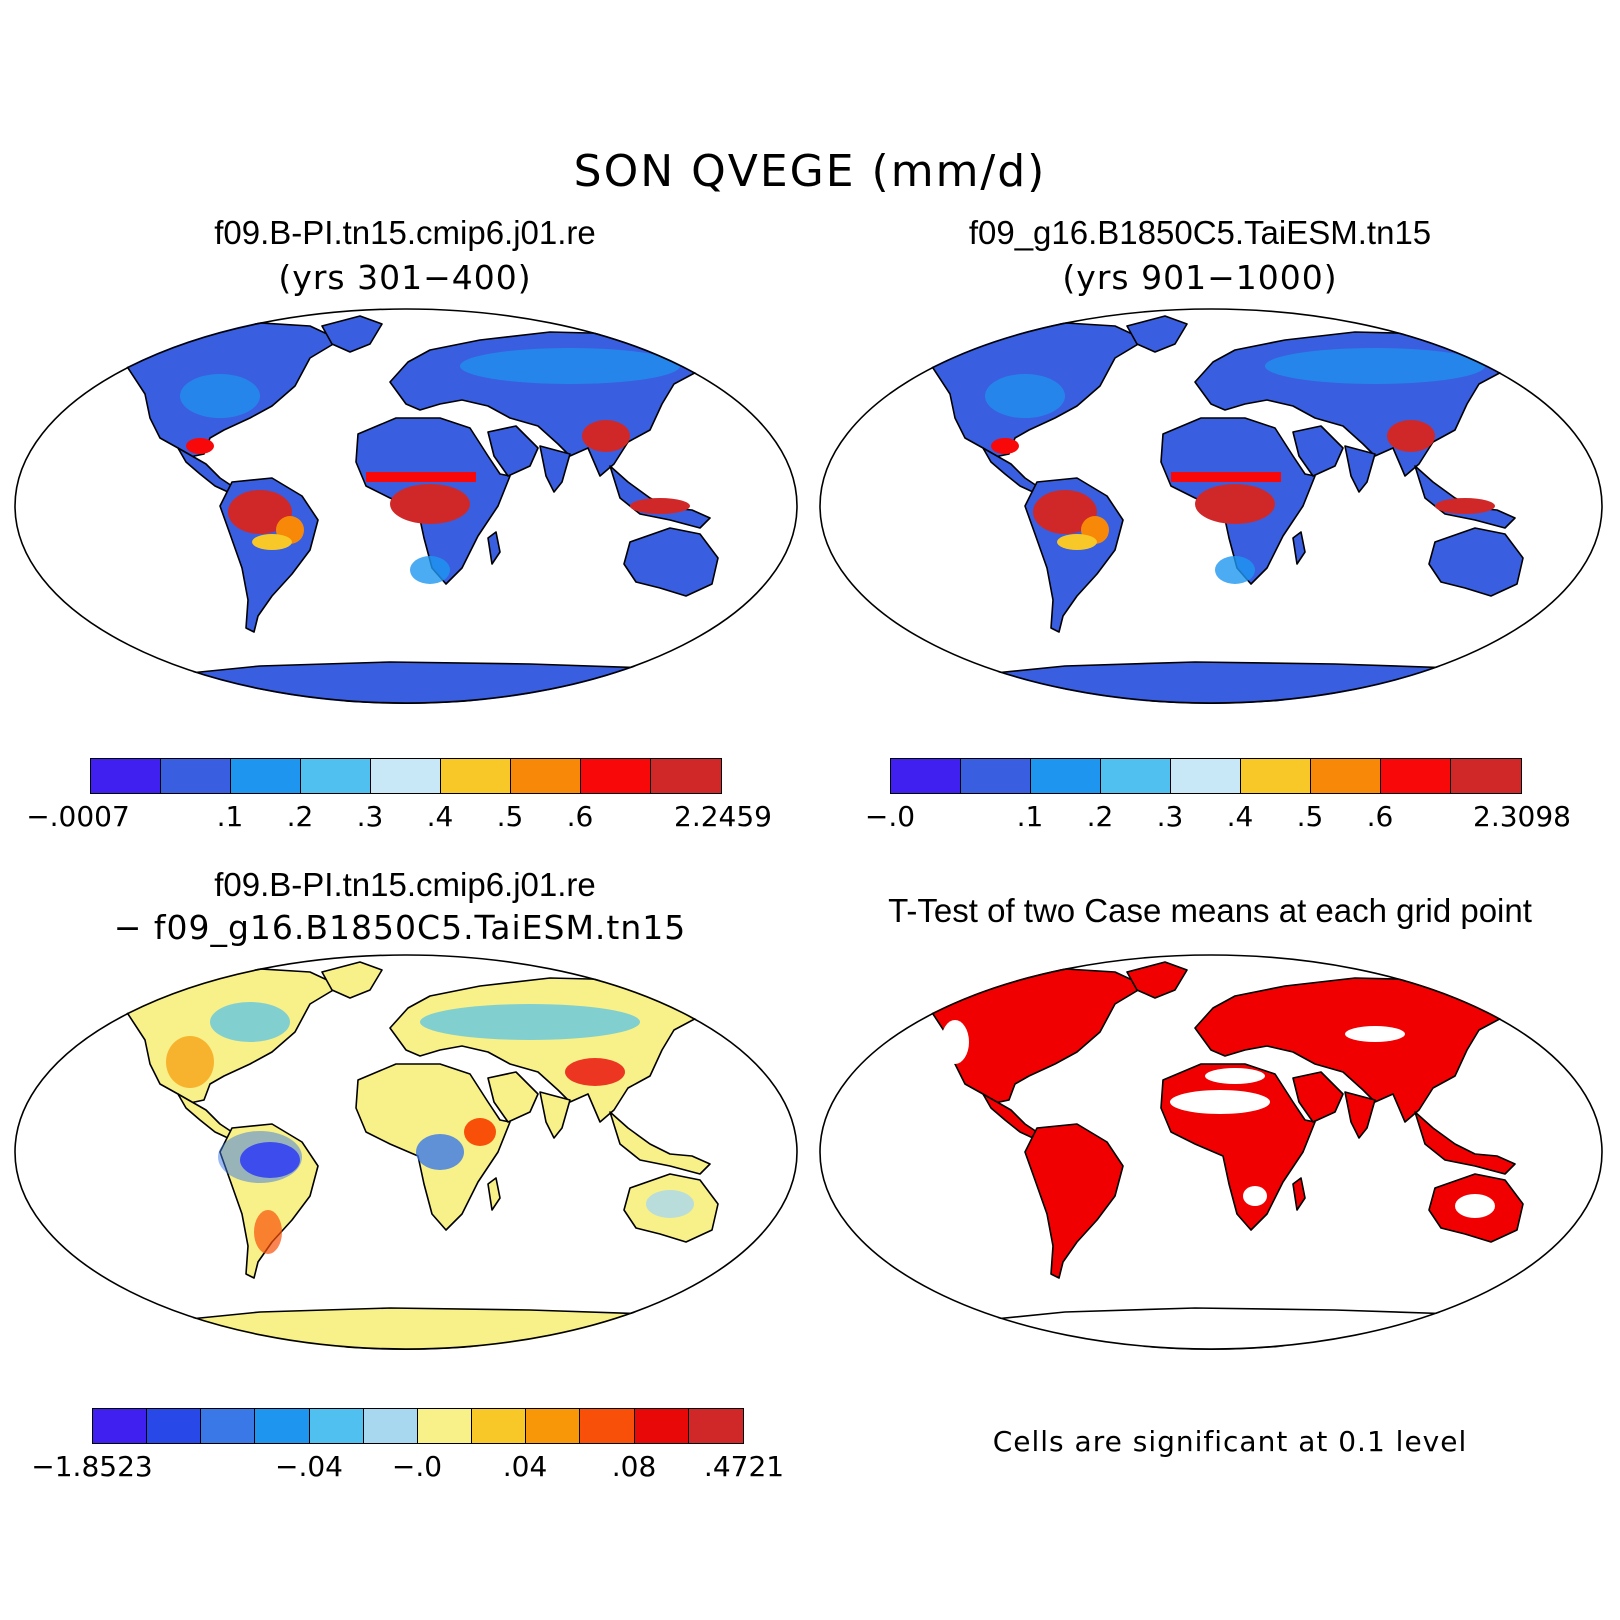 The width and height of the screenshot is (1620, 1620). What do you see at coordinates (525, 1466) in the screenshot?
I see `colorbar-tick-label: .04` at bounding box center [525, 1466].